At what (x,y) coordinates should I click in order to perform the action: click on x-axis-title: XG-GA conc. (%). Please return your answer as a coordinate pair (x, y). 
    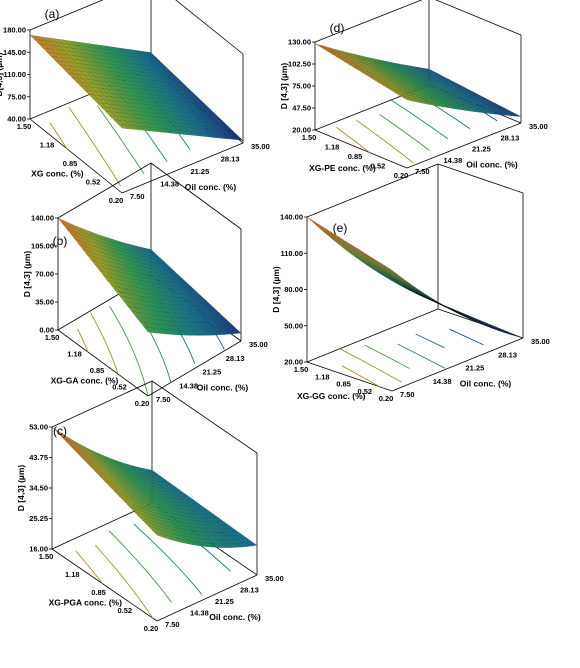
    Looking at the image, I should click on (85, 381).